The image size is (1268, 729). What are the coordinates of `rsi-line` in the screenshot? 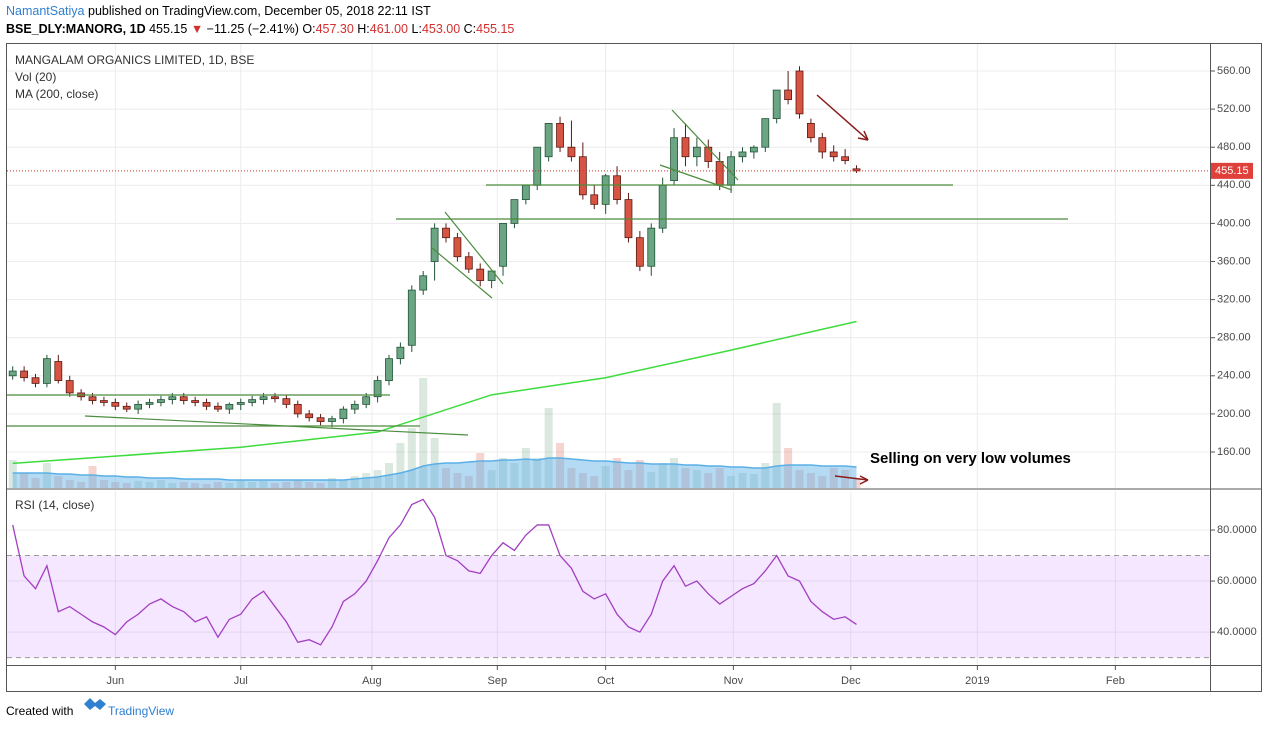 It's located at (434, 572).